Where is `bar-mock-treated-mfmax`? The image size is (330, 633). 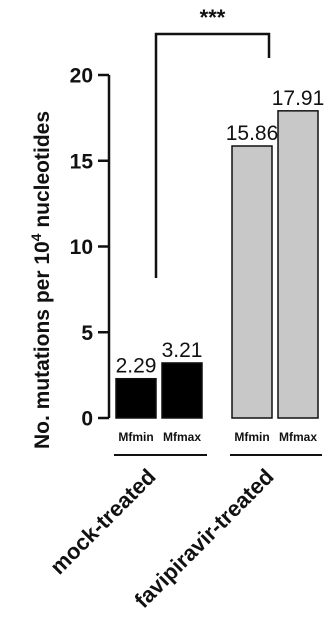
bar-mock-treated-mfmax is located at coordinates (182, 390).